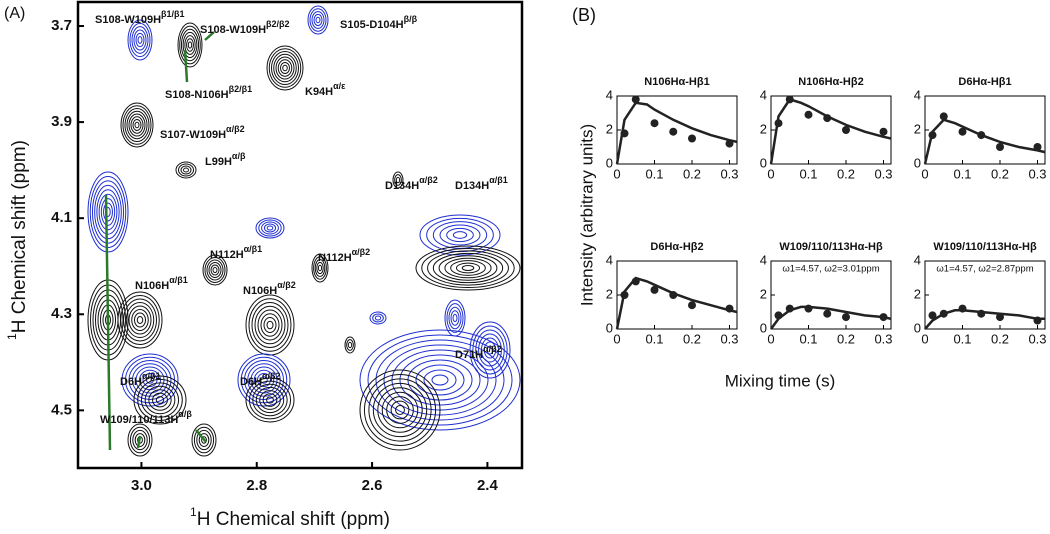 This screenshot has height=534, width=1050. I want to click on peak-label-text: S105-D104H, so click(372, 25).